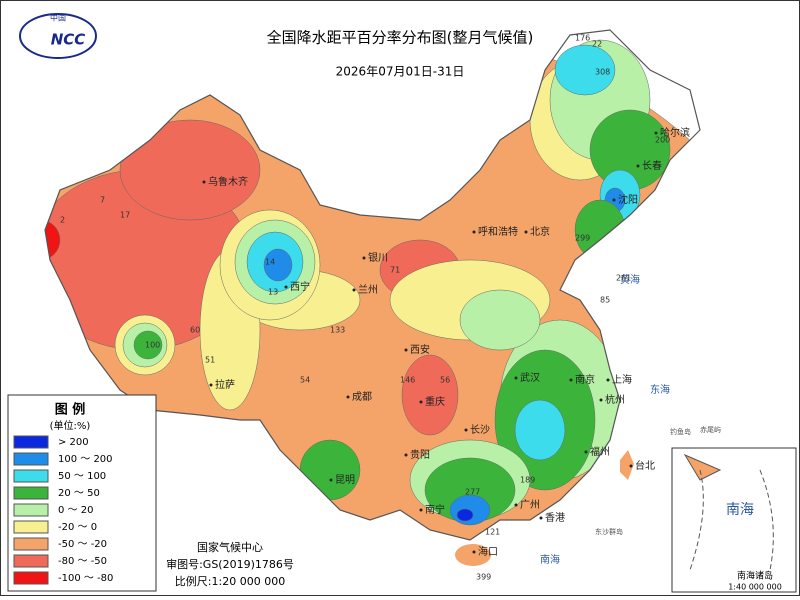  What do you see at coordinates (435, 401) in the screenshot?
I see `city-label: 重庆` at bounding box center [435, 401].